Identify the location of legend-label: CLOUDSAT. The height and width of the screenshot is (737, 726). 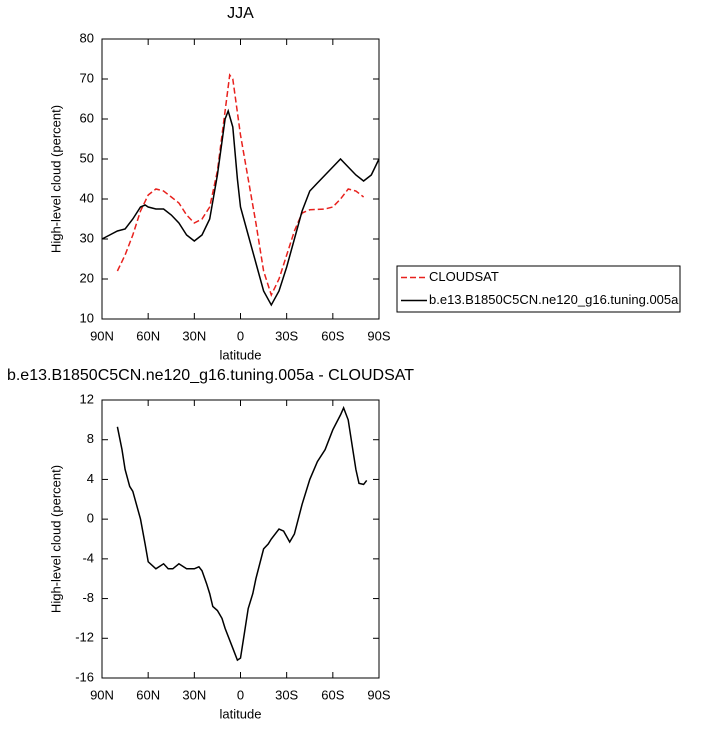
(464, 276).